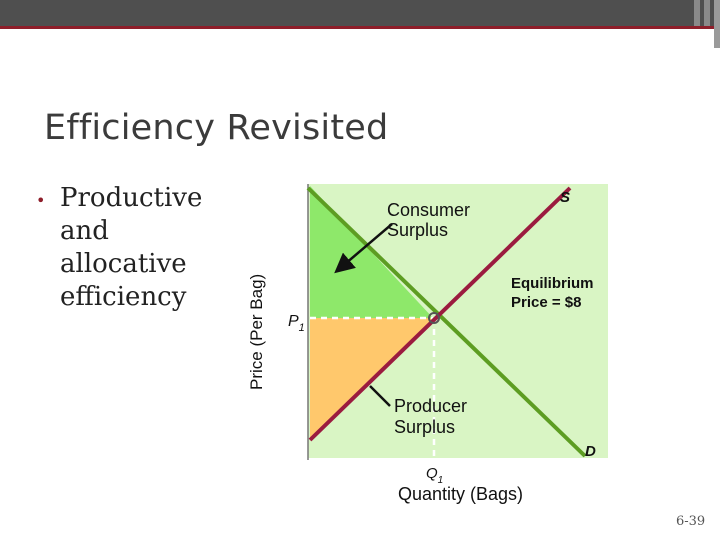 The width and height of the screenshot is (720, 540). Describe the element at coordinates (296, 323) in the screenshot. I see `price-label: P1` at that location.